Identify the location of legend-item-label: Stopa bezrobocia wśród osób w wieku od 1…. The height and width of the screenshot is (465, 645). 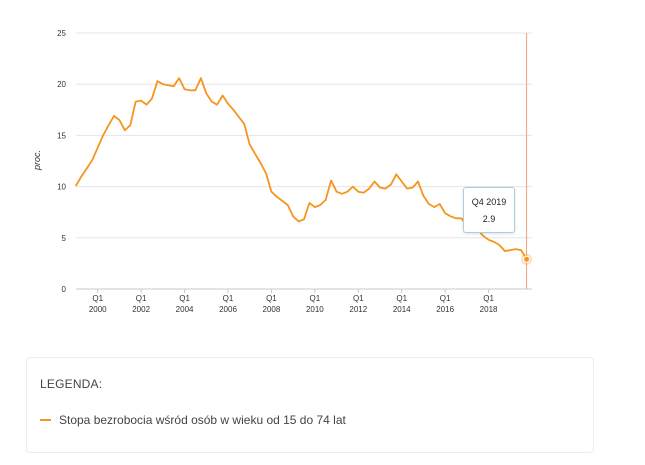
(202, 420).